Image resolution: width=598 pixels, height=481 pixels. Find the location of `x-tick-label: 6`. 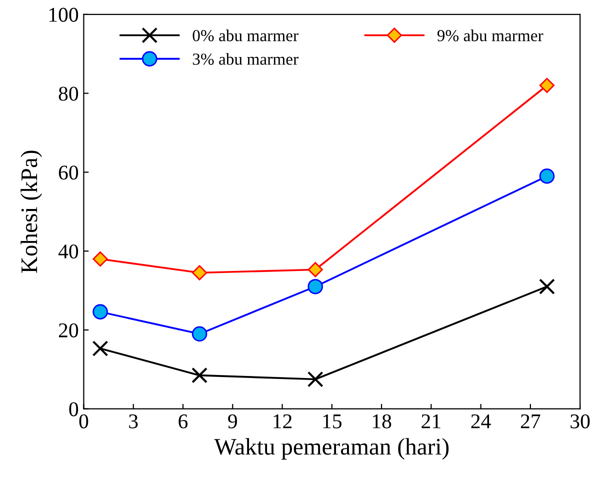

x-tick-label: 6 is located at coordinates (183, 421).